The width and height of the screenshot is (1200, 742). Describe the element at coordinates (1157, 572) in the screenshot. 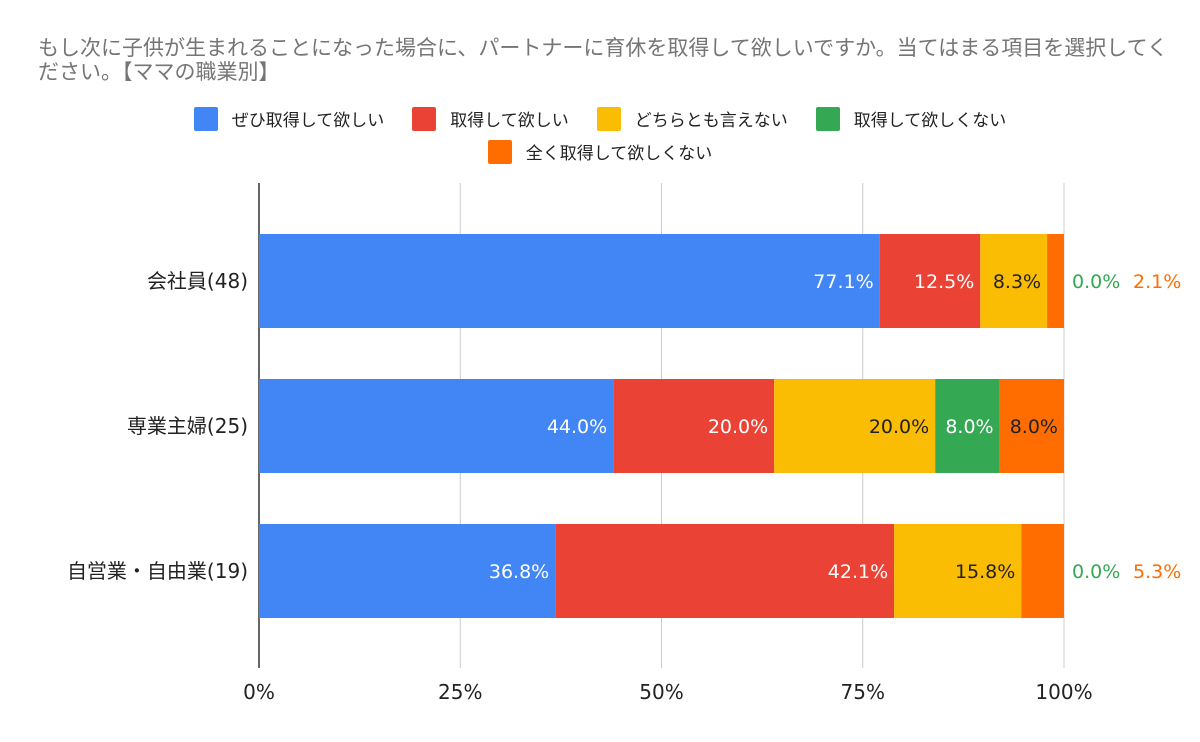

I see `data-label: 5.3%` at that location.